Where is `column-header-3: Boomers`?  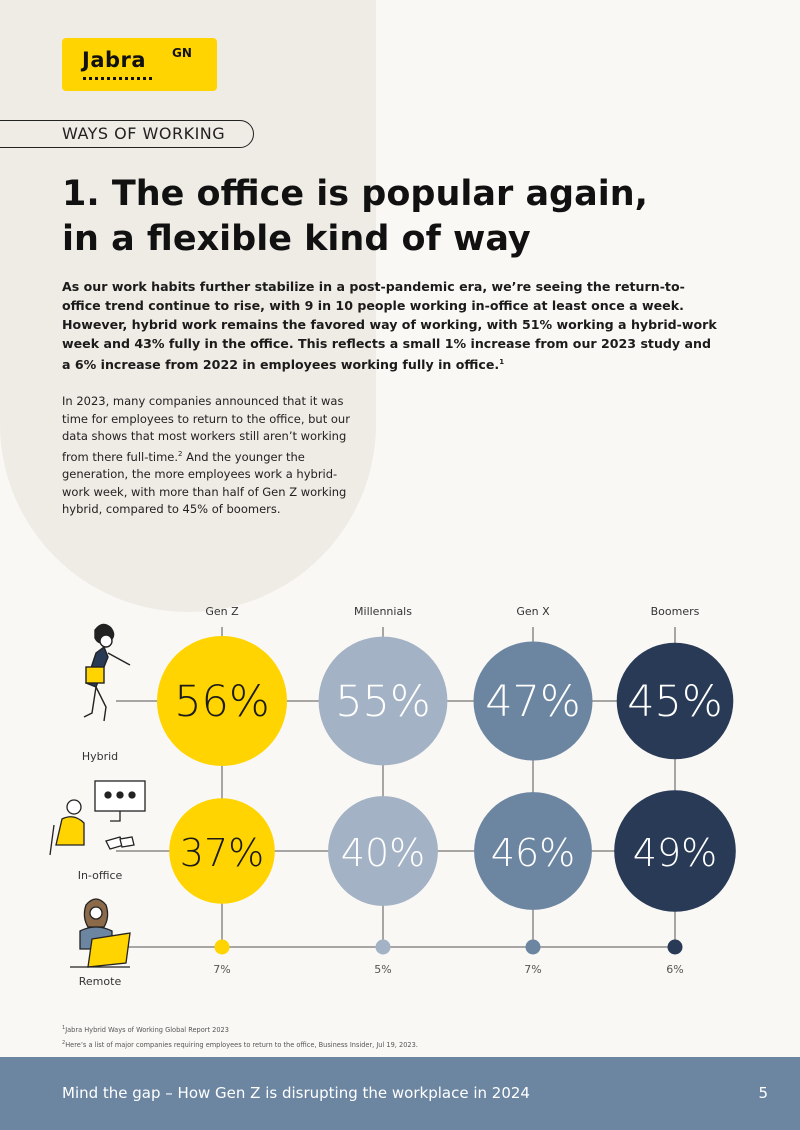
column-header-3: Boomers is located at coordinates (675, 611).